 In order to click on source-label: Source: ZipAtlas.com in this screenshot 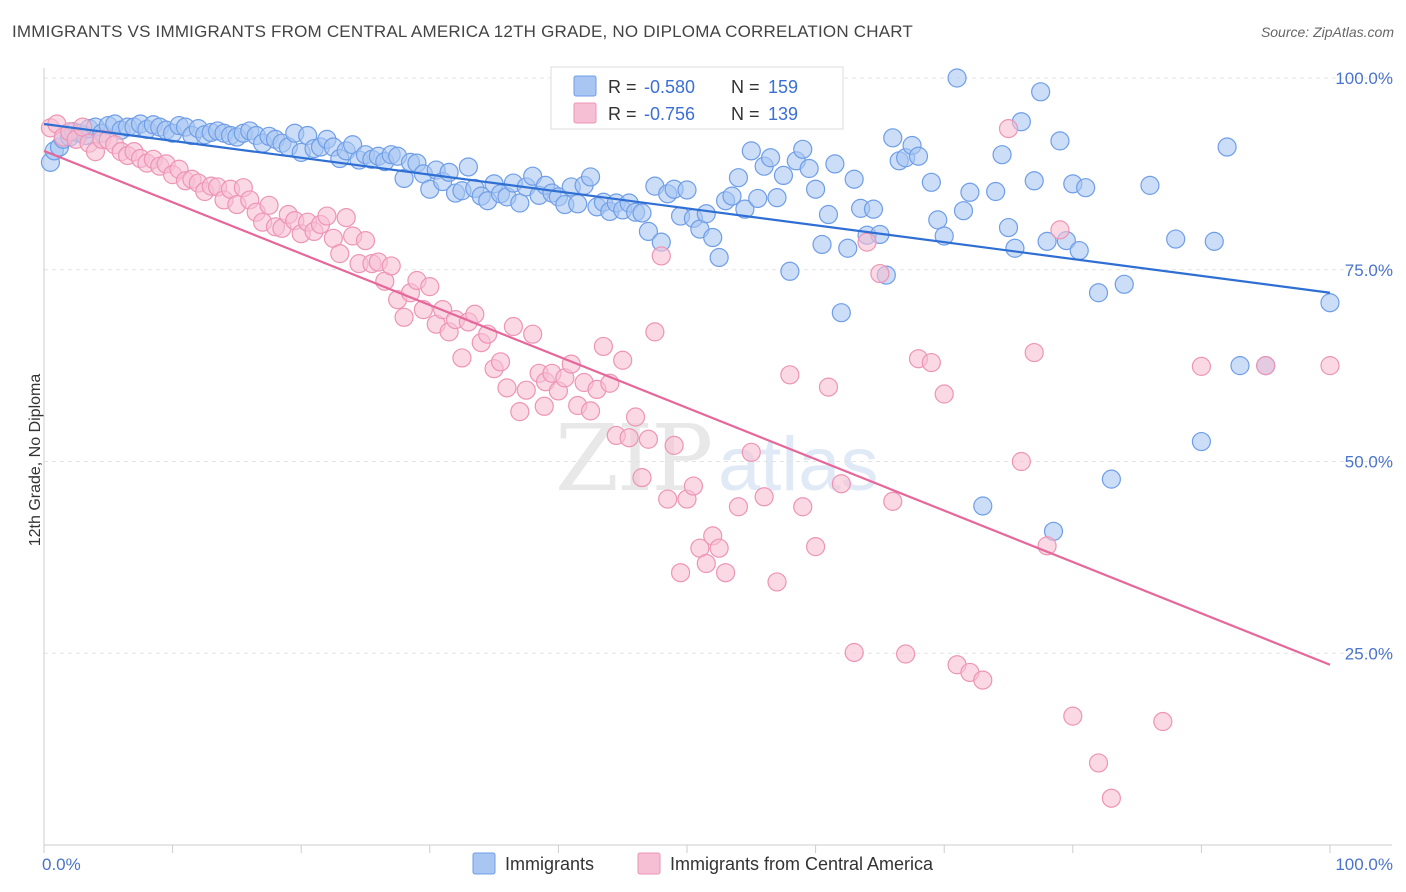, I will do `click(1327, 32)`.